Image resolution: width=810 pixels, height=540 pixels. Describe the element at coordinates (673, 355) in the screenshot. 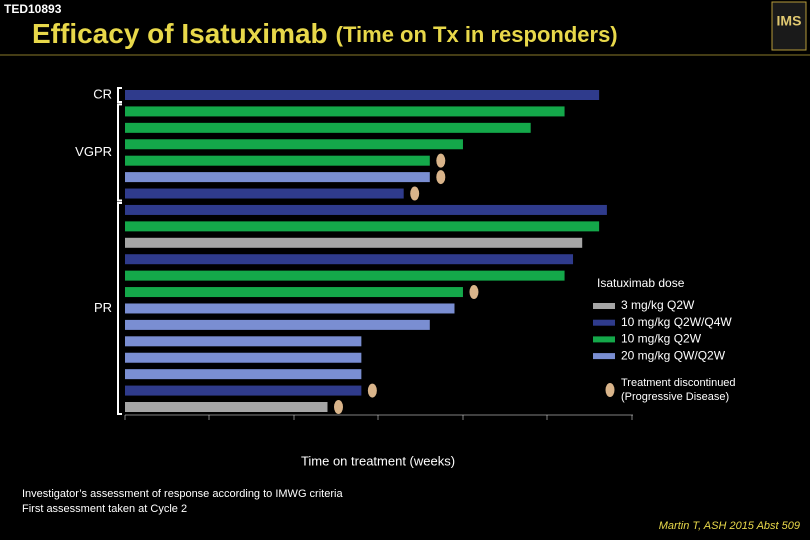

I see `legend-label: 20 mg/kg QW/Q2W` at that location.